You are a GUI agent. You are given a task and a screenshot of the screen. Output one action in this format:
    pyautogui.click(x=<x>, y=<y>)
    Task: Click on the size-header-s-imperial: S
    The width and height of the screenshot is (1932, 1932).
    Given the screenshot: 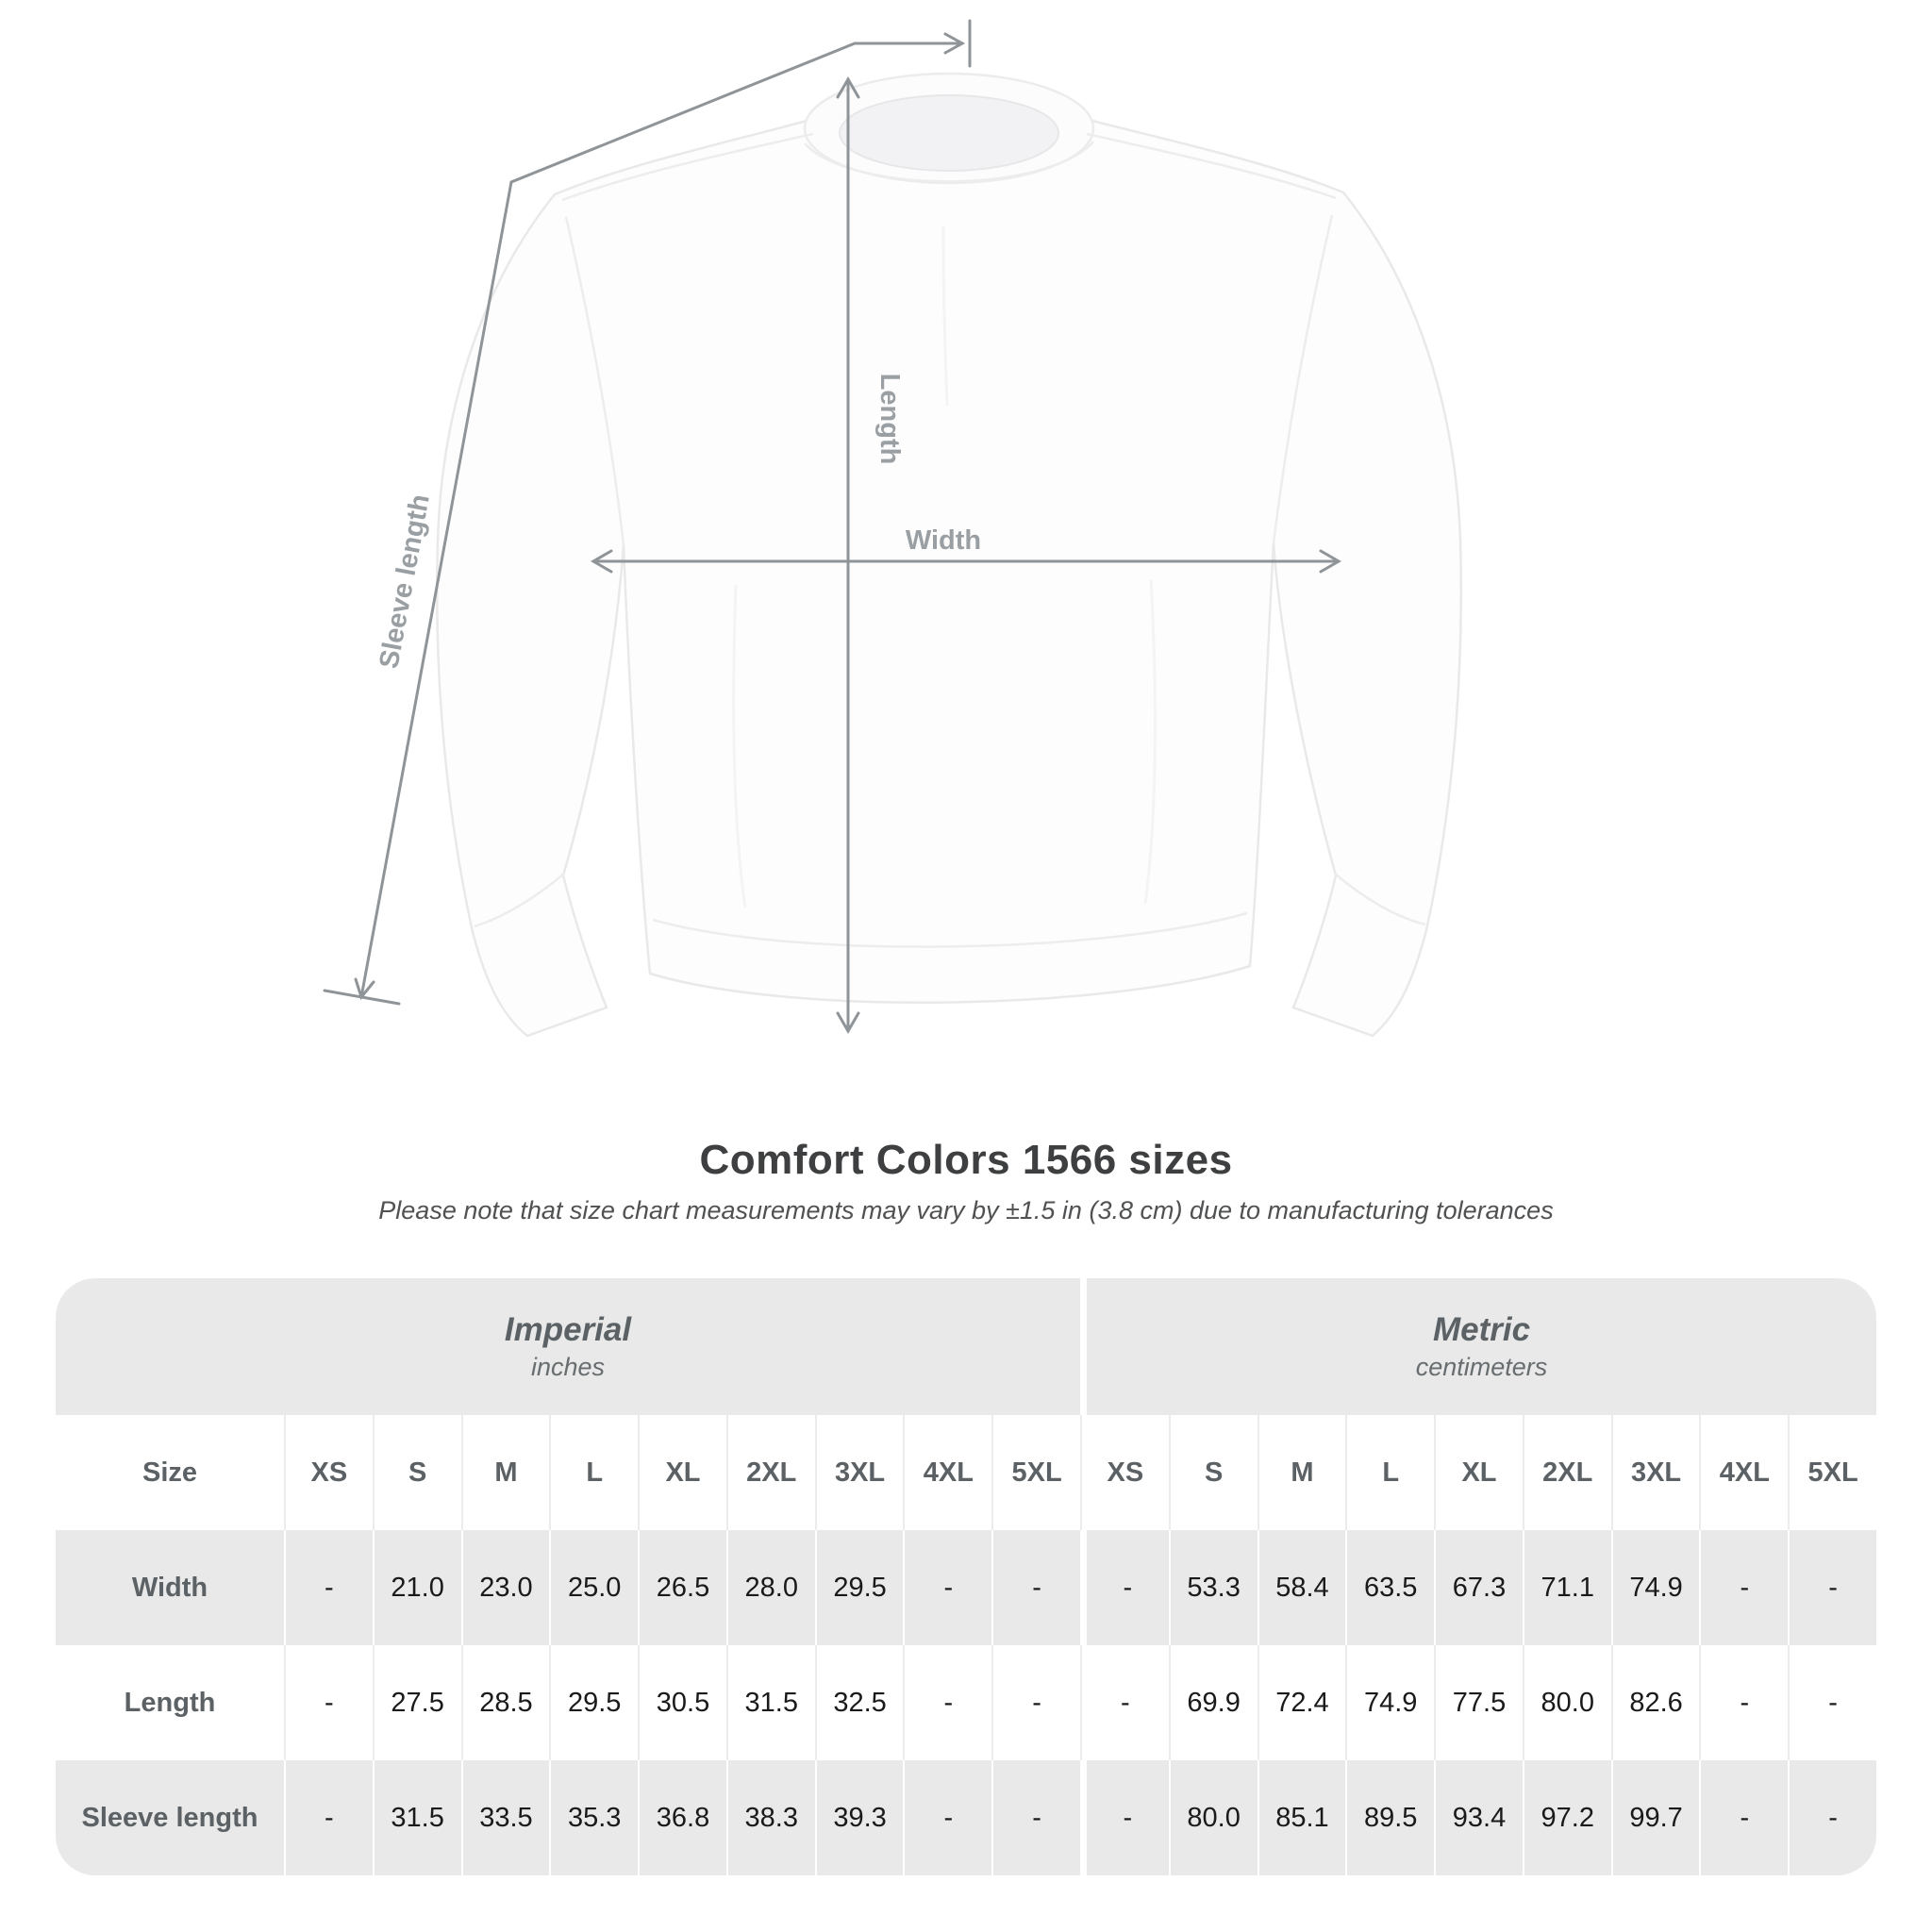 What is the action you would take?
    pyautogui.click(x=416, y=1473)
    